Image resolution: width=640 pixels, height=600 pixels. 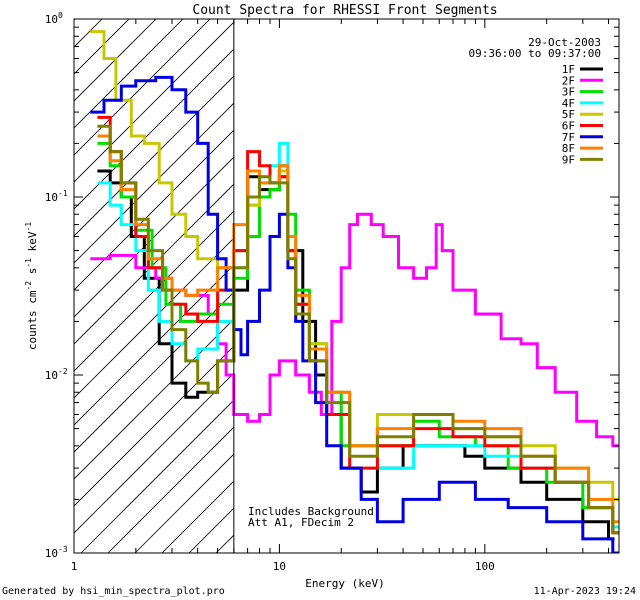 What do you see at coordinates (32, 320) in the screenshot?
I see `y-axis-label-main: counts cm` at bounding box center [32, 320].